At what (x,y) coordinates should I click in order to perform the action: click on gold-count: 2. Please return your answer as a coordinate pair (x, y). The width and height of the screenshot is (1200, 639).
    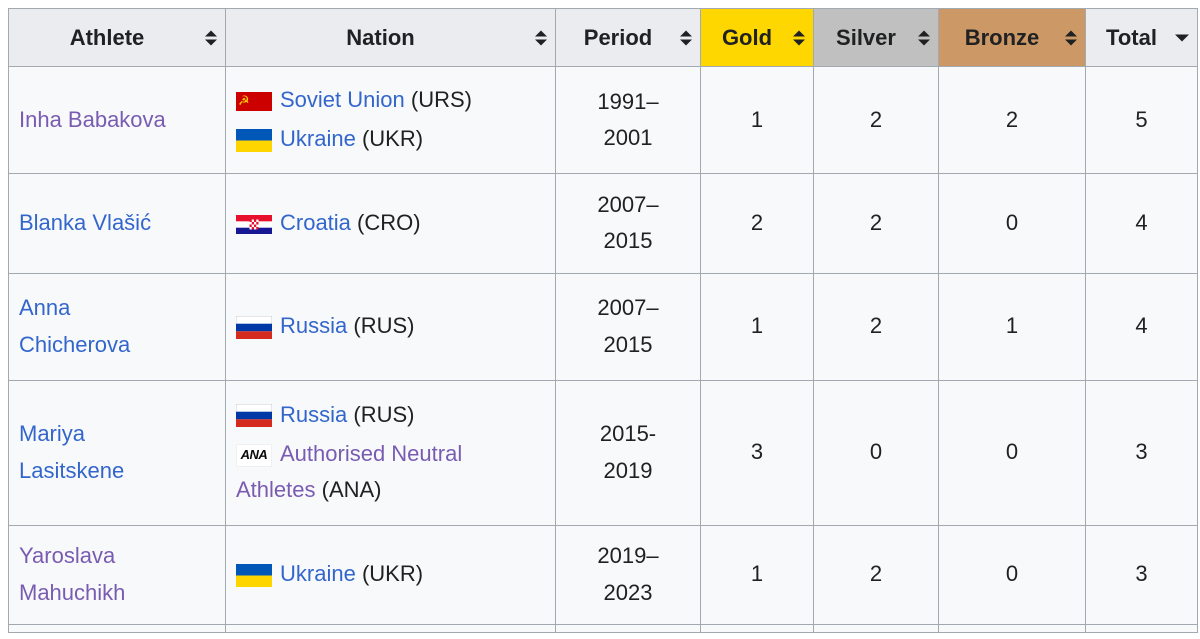
    Looking at the image, I should click on (757, 223).